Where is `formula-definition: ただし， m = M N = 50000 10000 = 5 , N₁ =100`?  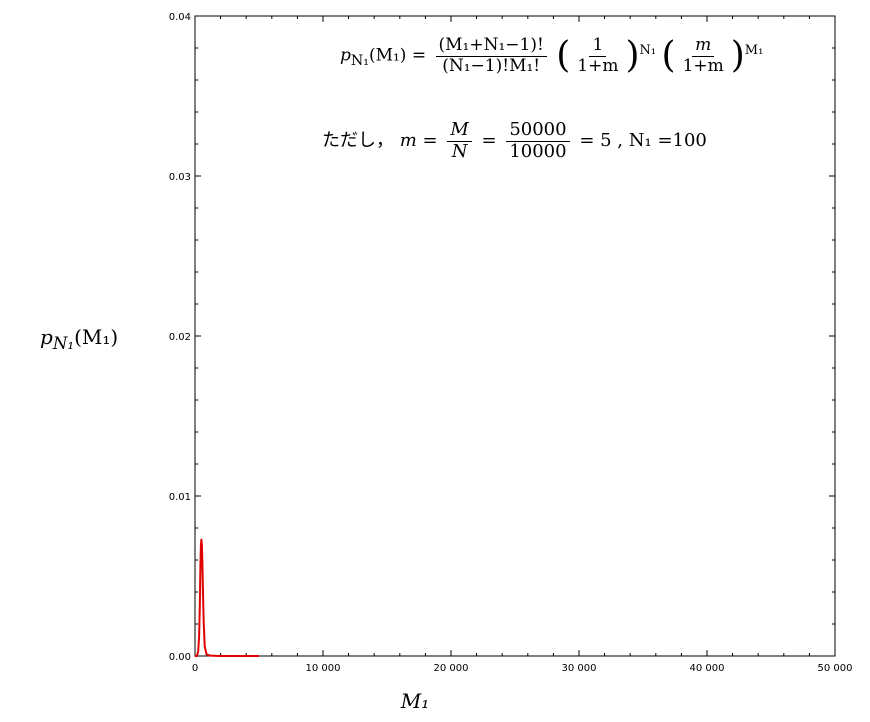
formula-definition: ただし， m = M N = 50000 10000 = 5 , N₁ =100 is located at coordinates (514, 140).